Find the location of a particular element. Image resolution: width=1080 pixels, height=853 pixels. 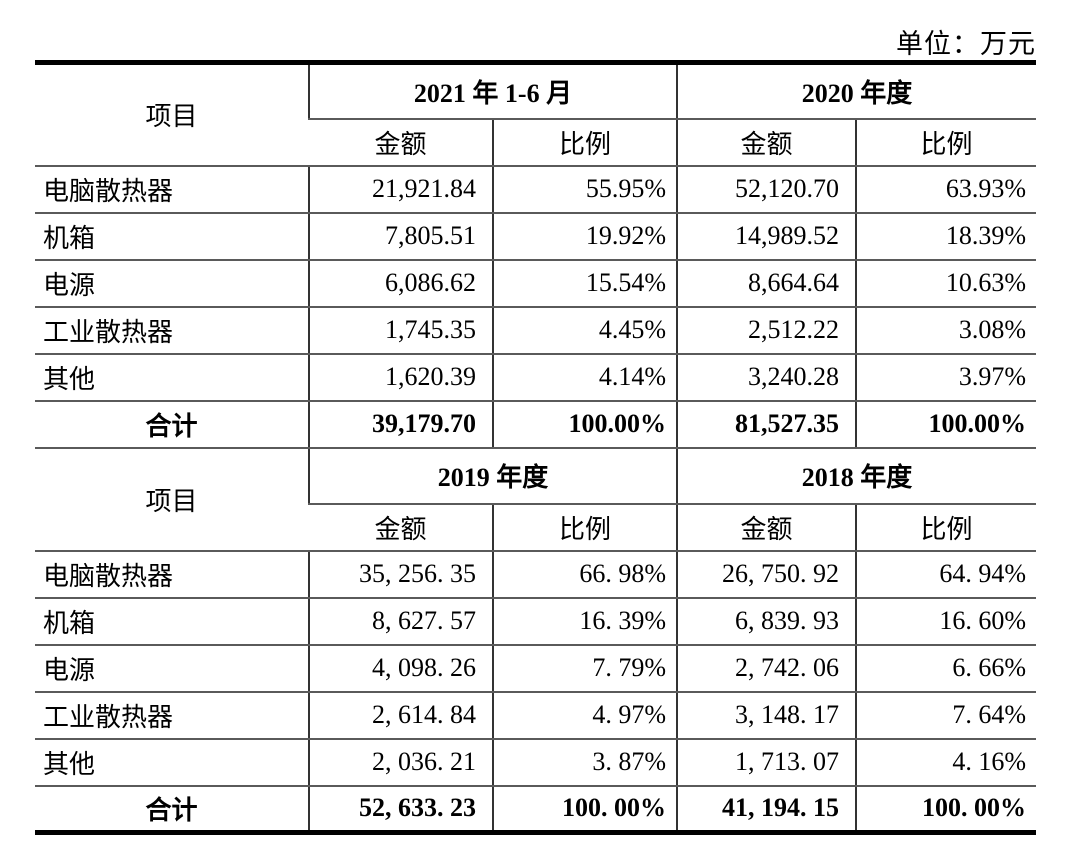

table-row: 工业散热器 1,745.35 4.45% 2,512.22 3.08% is located at coordinates (536, 330).